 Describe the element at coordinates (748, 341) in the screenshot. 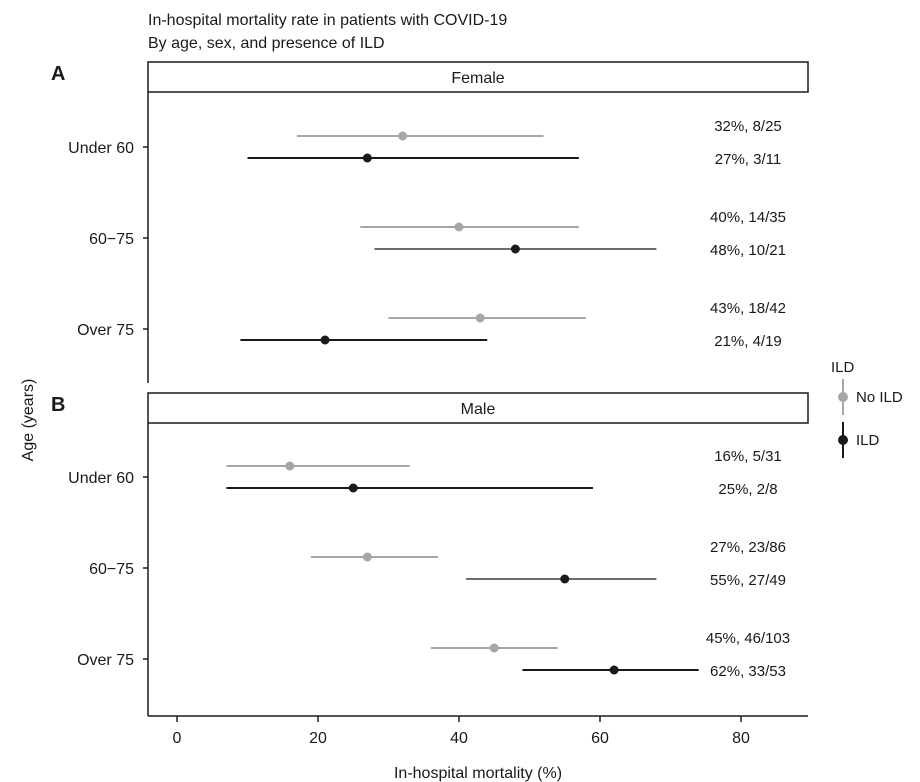

I see `data-label: 21%, 4/19` at that location.